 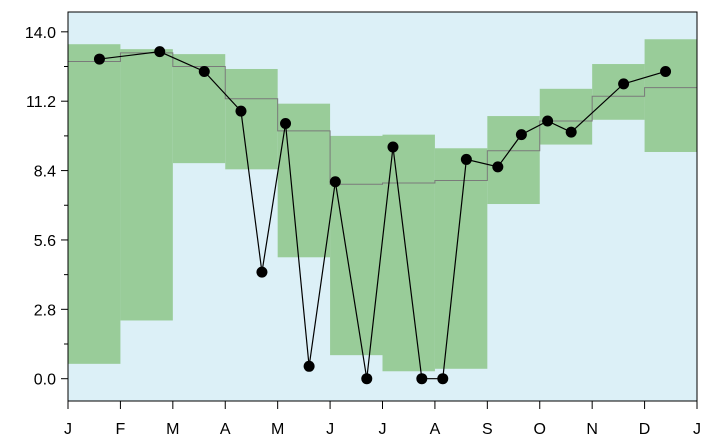 I want to click on x-tick-label: F, so click(x=121, y=429).